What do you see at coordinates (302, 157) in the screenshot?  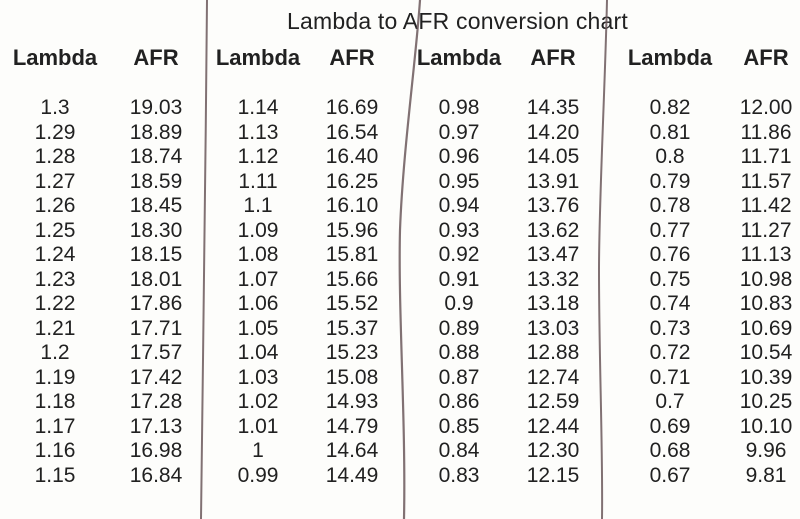 I see `table-row: 1.12 16.40` at bounding box center [302, 157].